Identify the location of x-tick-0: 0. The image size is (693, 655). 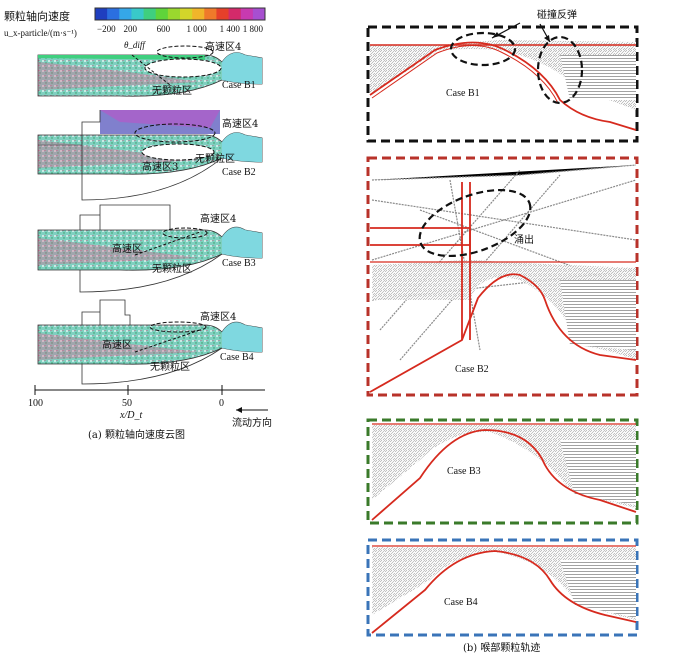
(221, 403).